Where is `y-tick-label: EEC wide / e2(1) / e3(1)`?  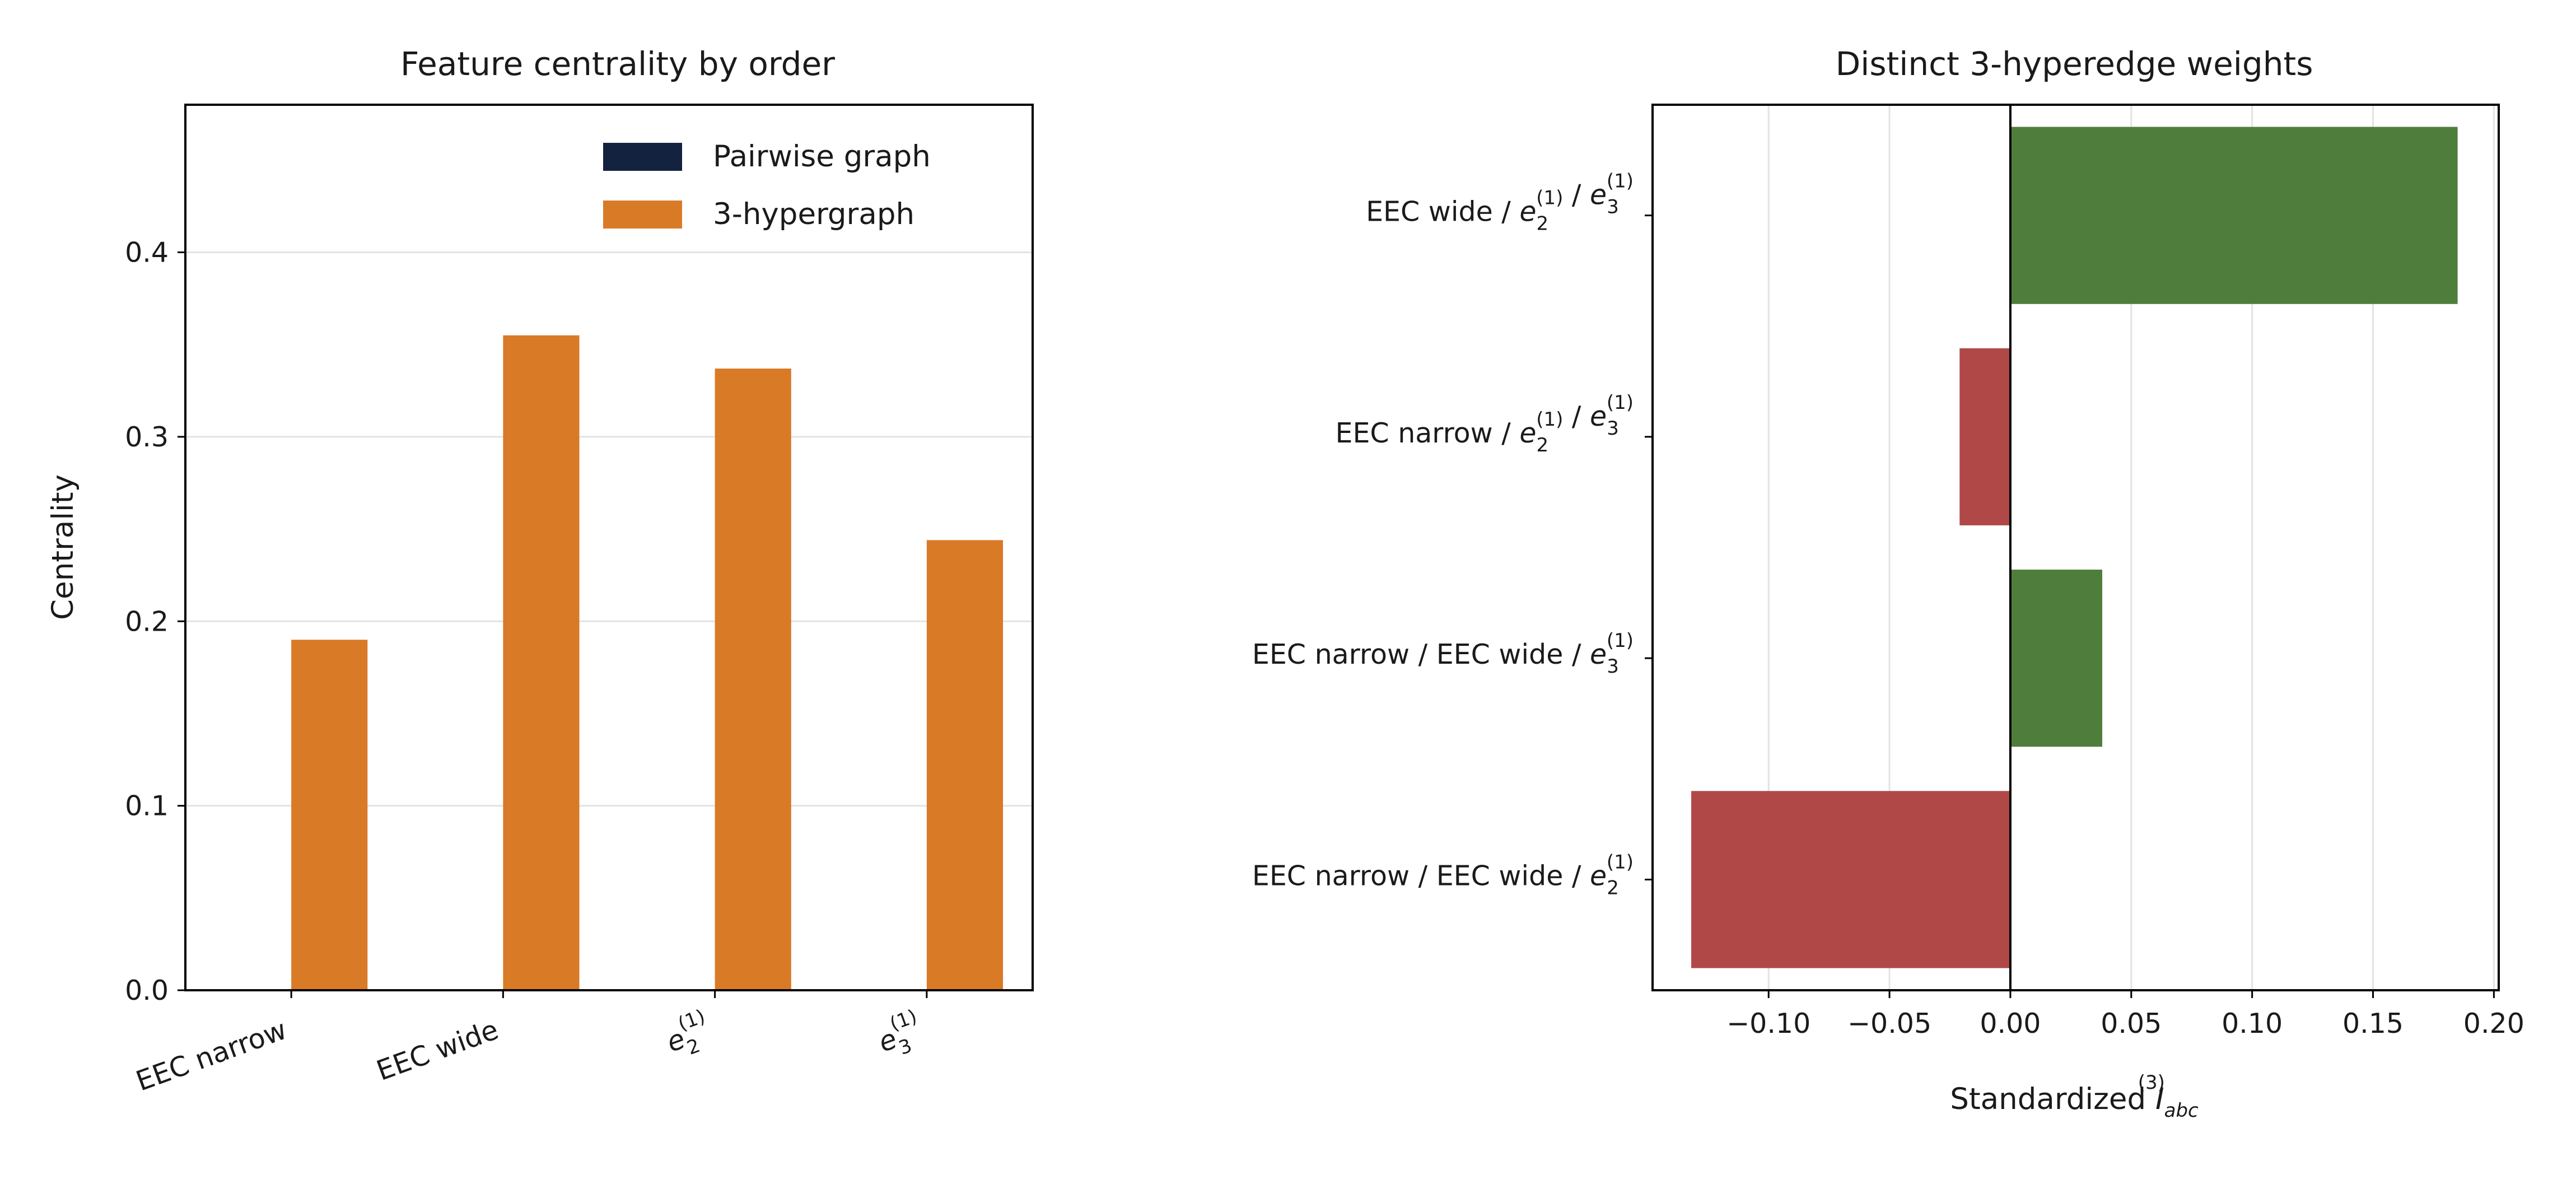
y-tick-label: EEC wide / e2(1) / e3(1) is located at coordinates (1500, 203).